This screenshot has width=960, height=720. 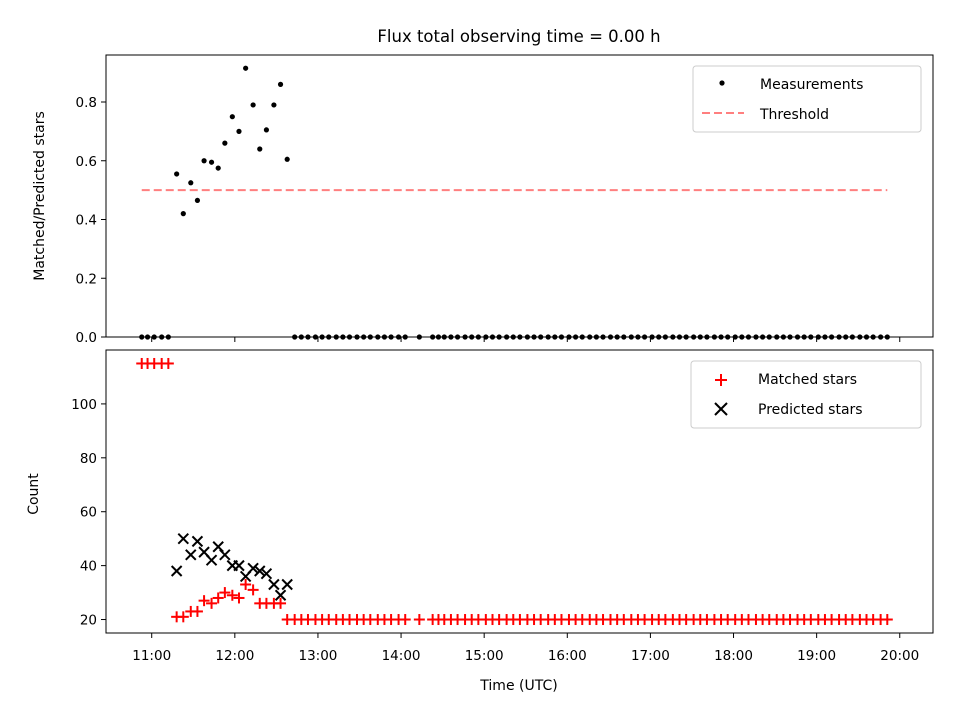 What do you see at coordinates (86, 221) in the screenshot?
I see `y-tick-label-ratio-2: 0.4` at bounding box center [86, 221].